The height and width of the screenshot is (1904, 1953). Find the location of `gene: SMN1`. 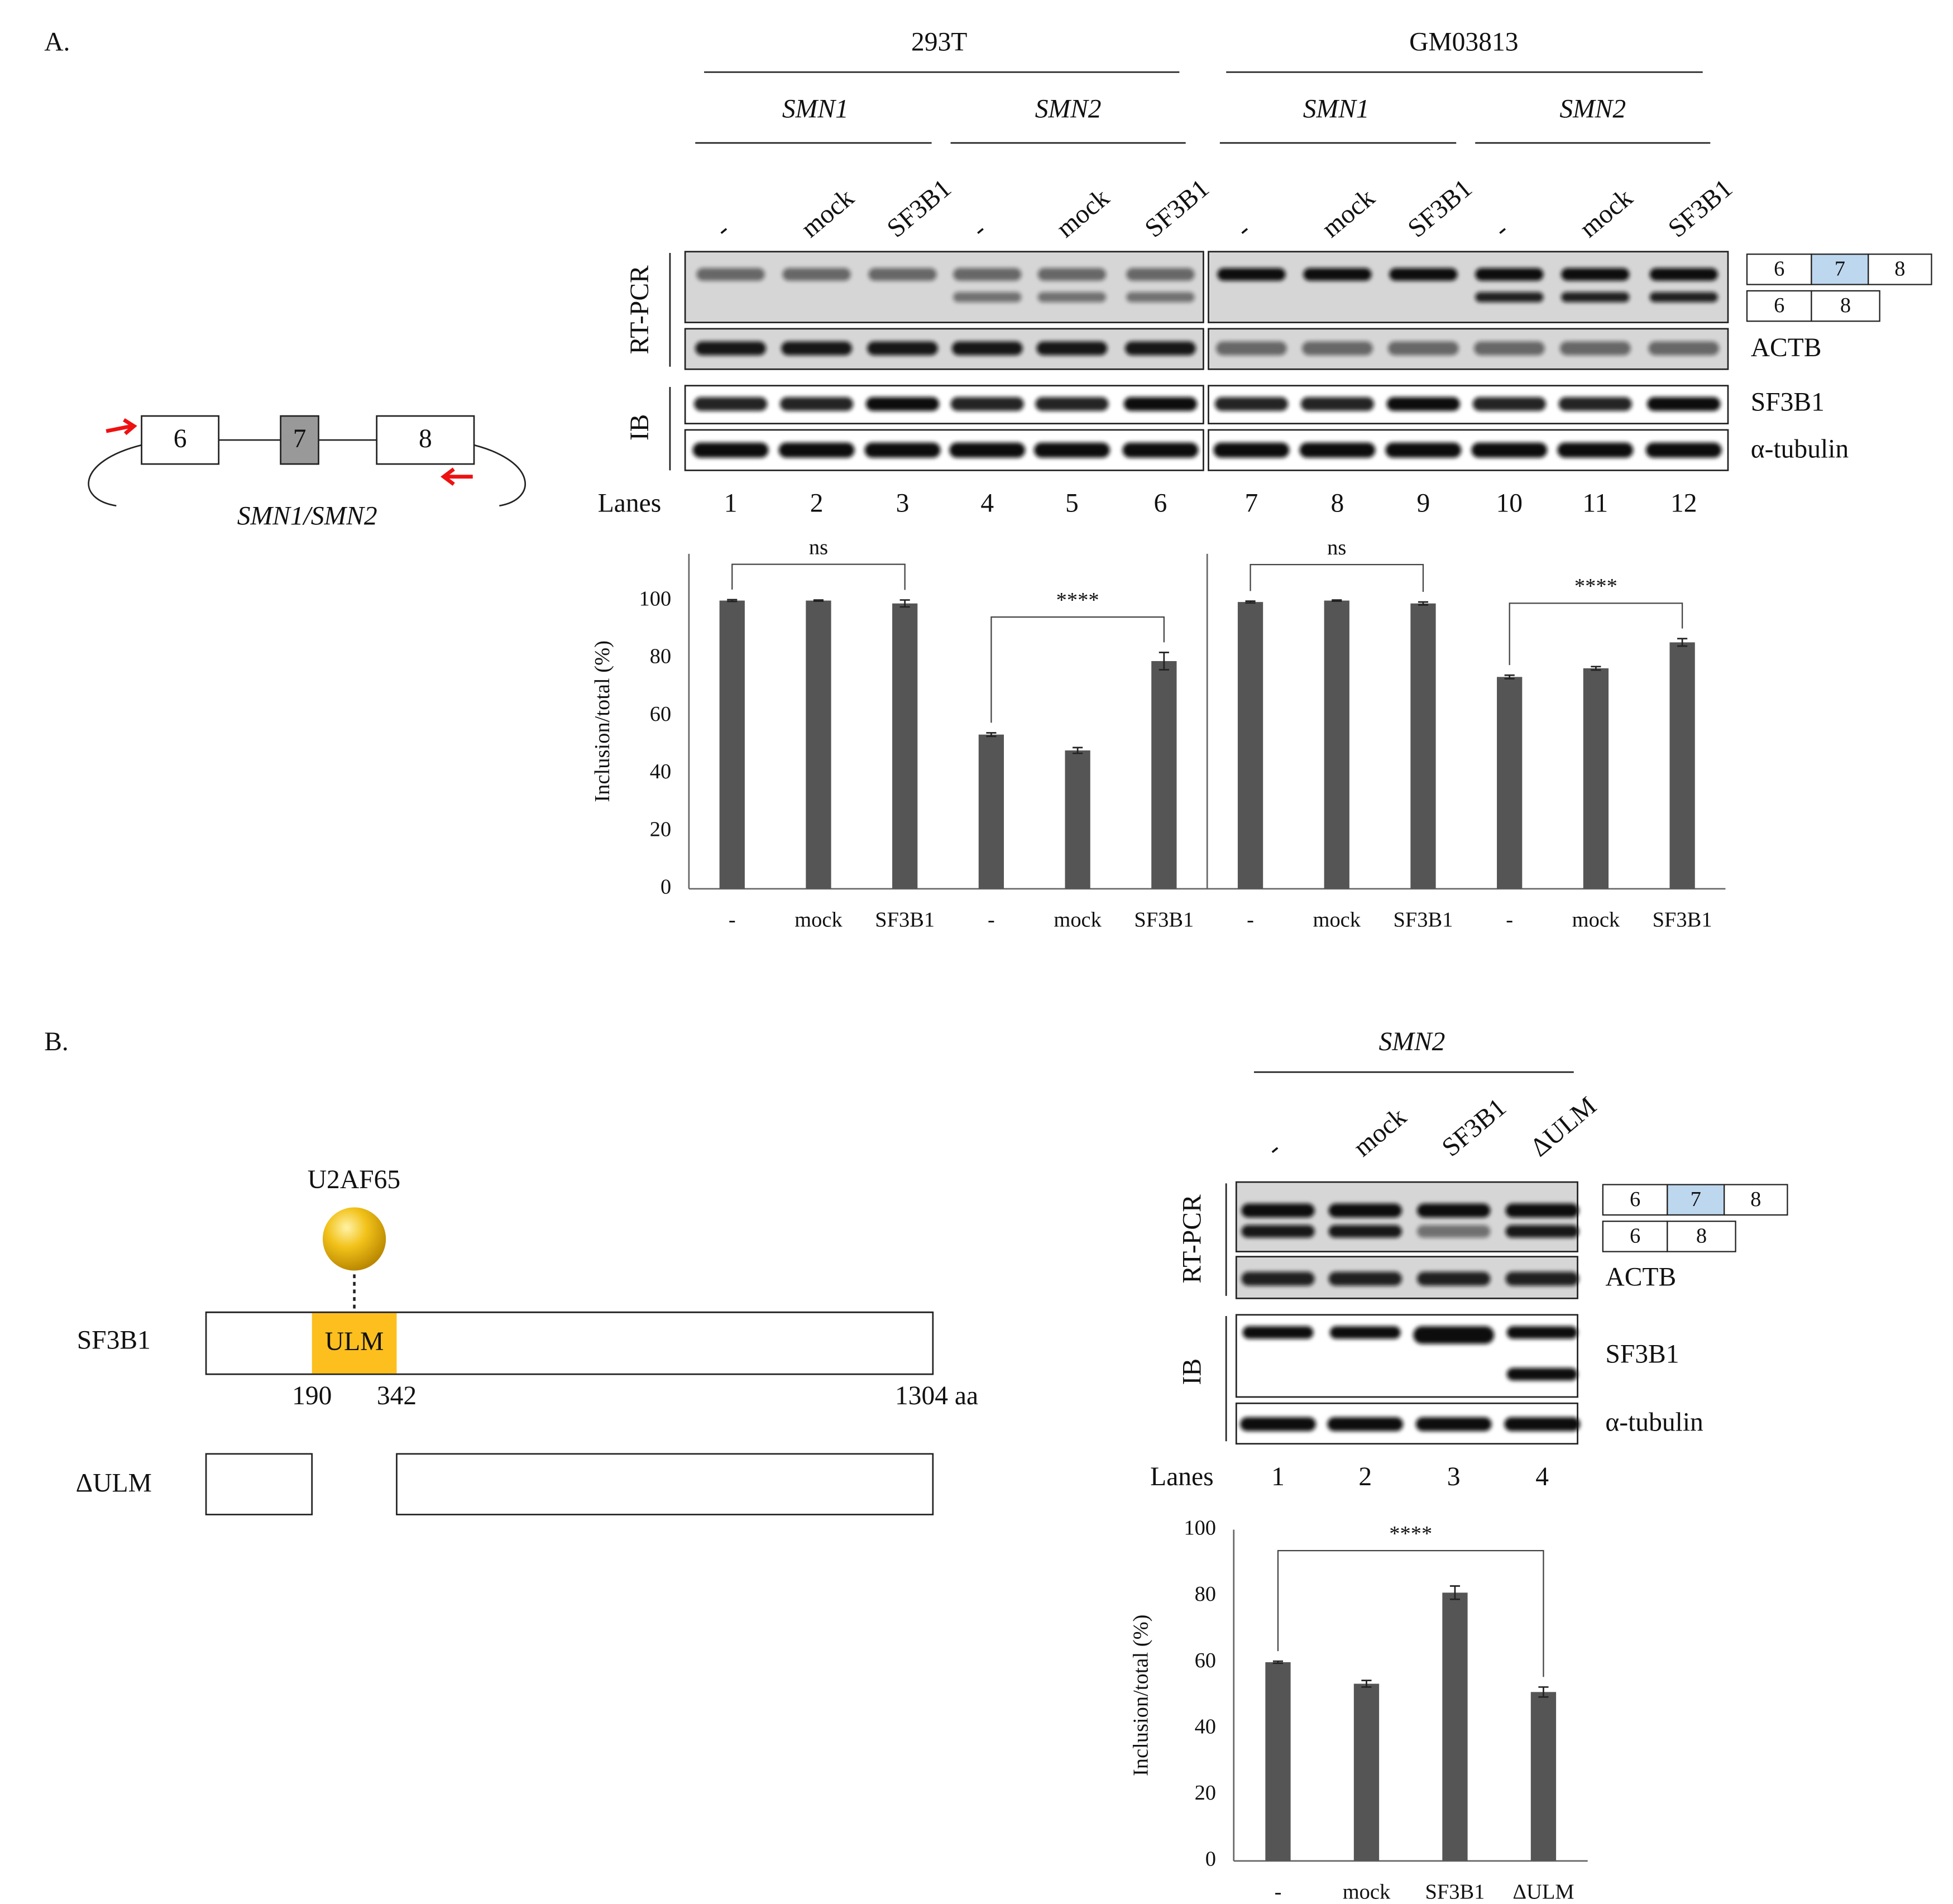

gene: SMN1 is located at coordinates (816, 109).